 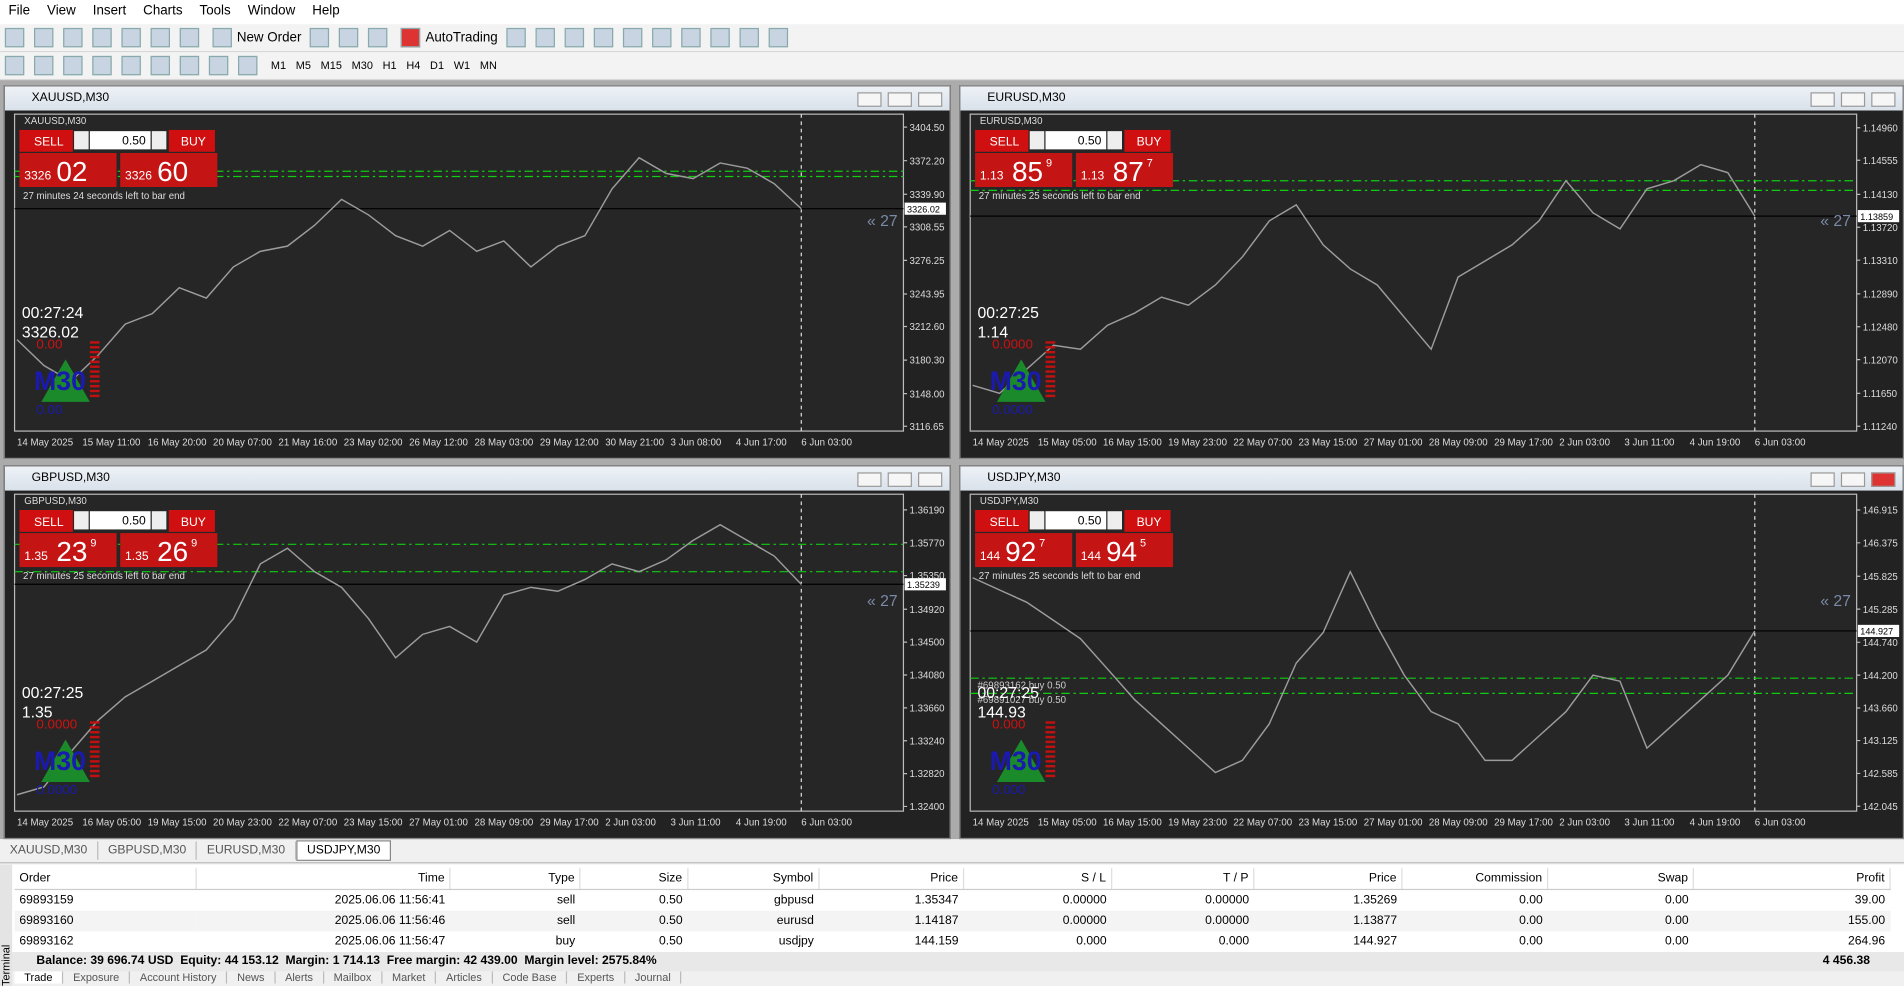 I want to click on timeframe-button: M1, so click(x=278, y=65).